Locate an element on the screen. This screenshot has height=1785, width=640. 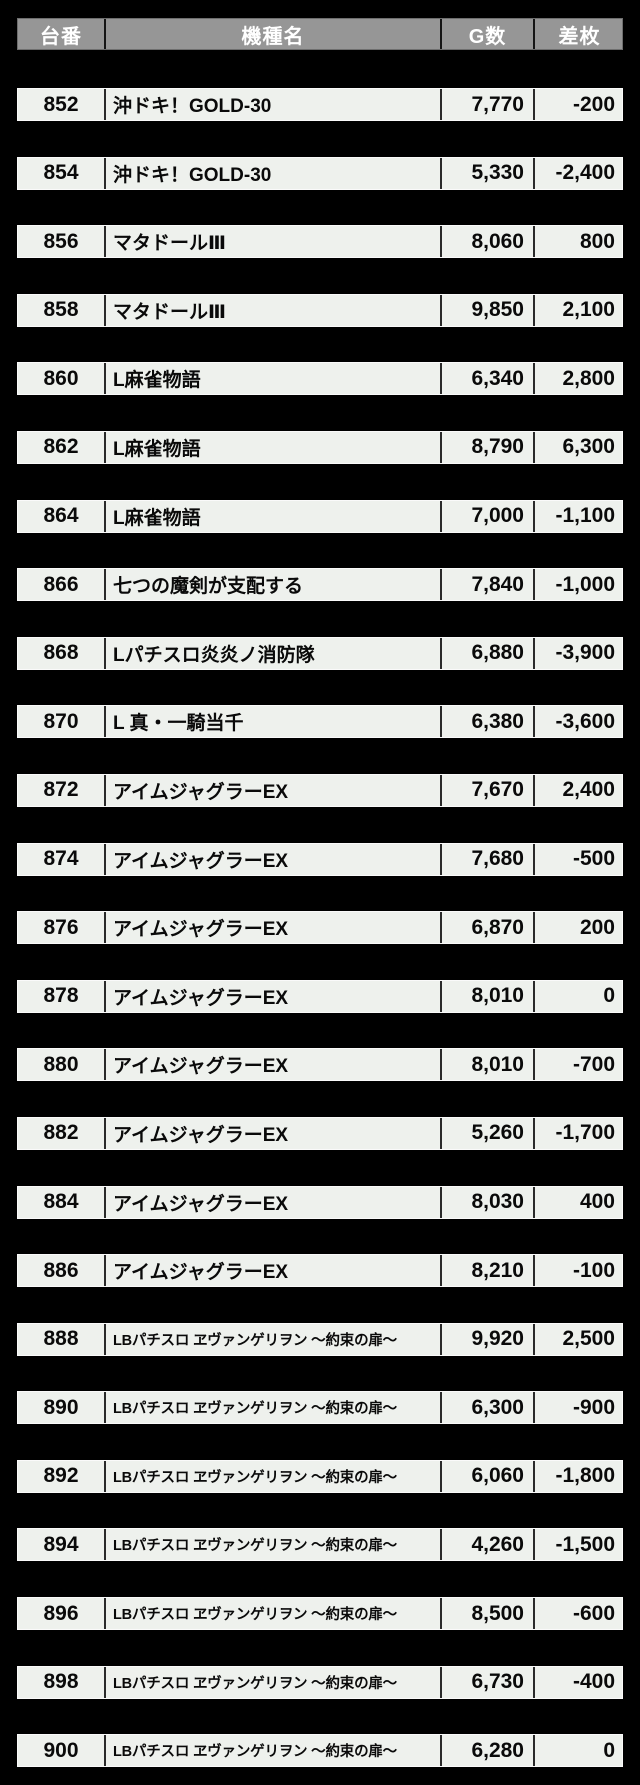
cell-machine-number: 878 is located at coordinates (61, 996).